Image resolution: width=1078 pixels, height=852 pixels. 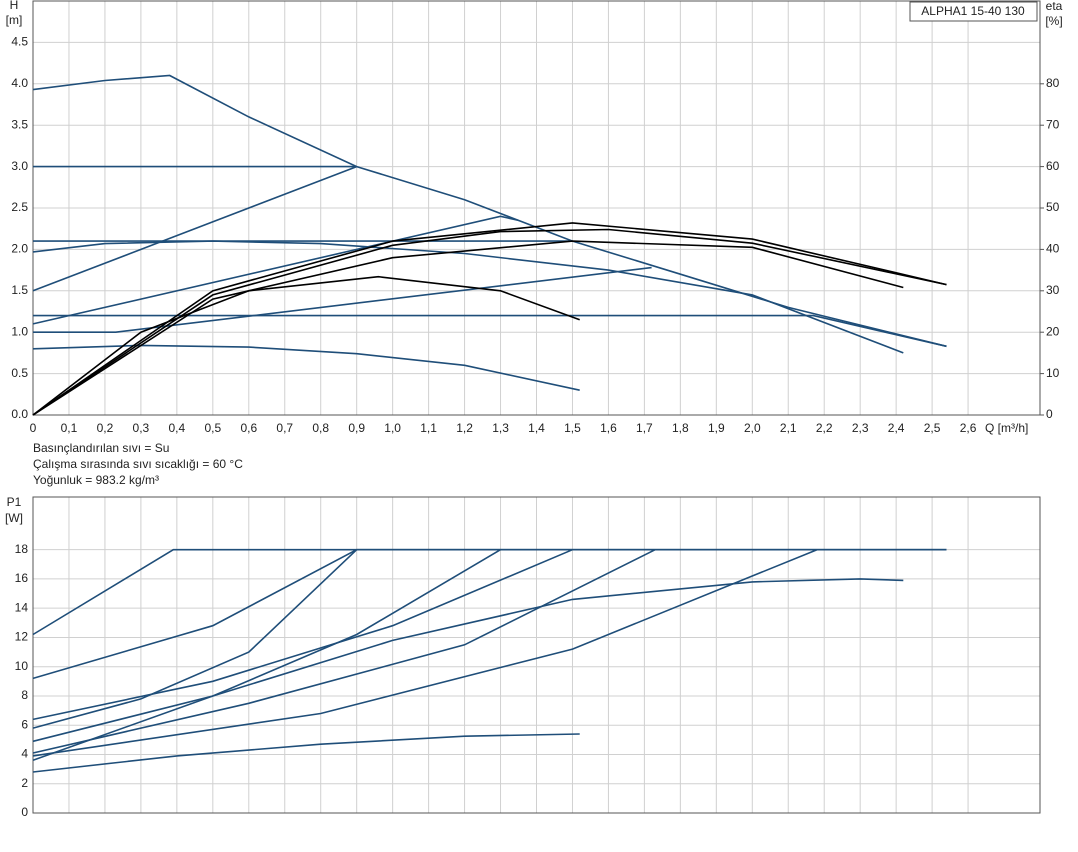 What do you see at coordinates (19, 414) in the screenshot?
I see `y-tick-label: 0.0` at bounding box center [19, 414].